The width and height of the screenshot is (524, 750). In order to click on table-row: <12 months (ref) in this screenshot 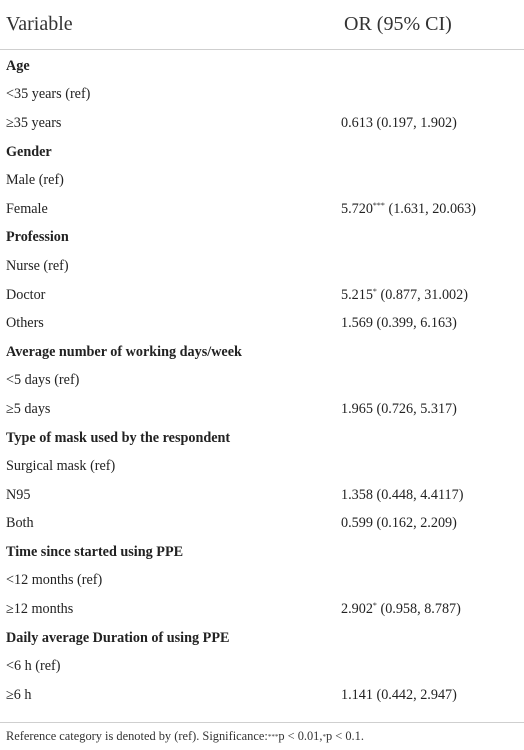, I will do `click(262, 581)`.